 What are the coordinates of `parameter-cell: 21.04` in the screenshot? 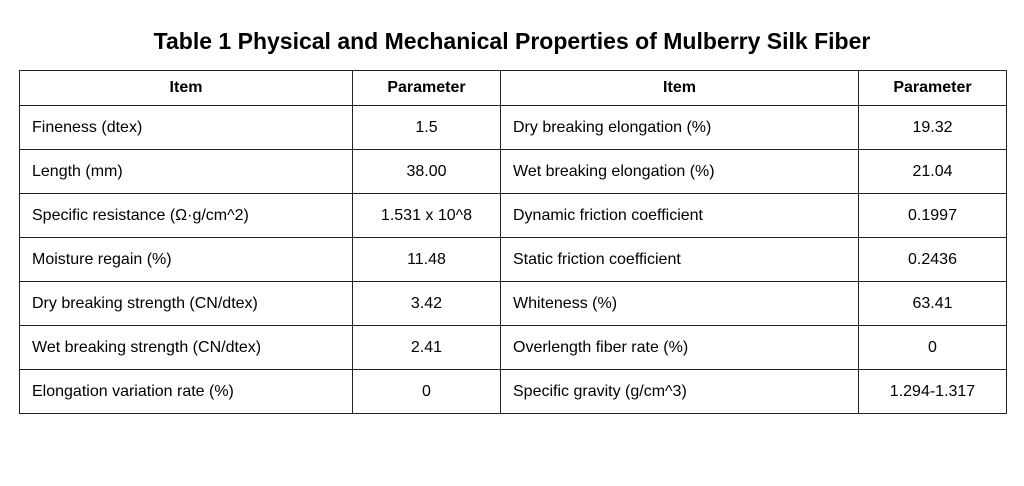 It's located at (932, 171).